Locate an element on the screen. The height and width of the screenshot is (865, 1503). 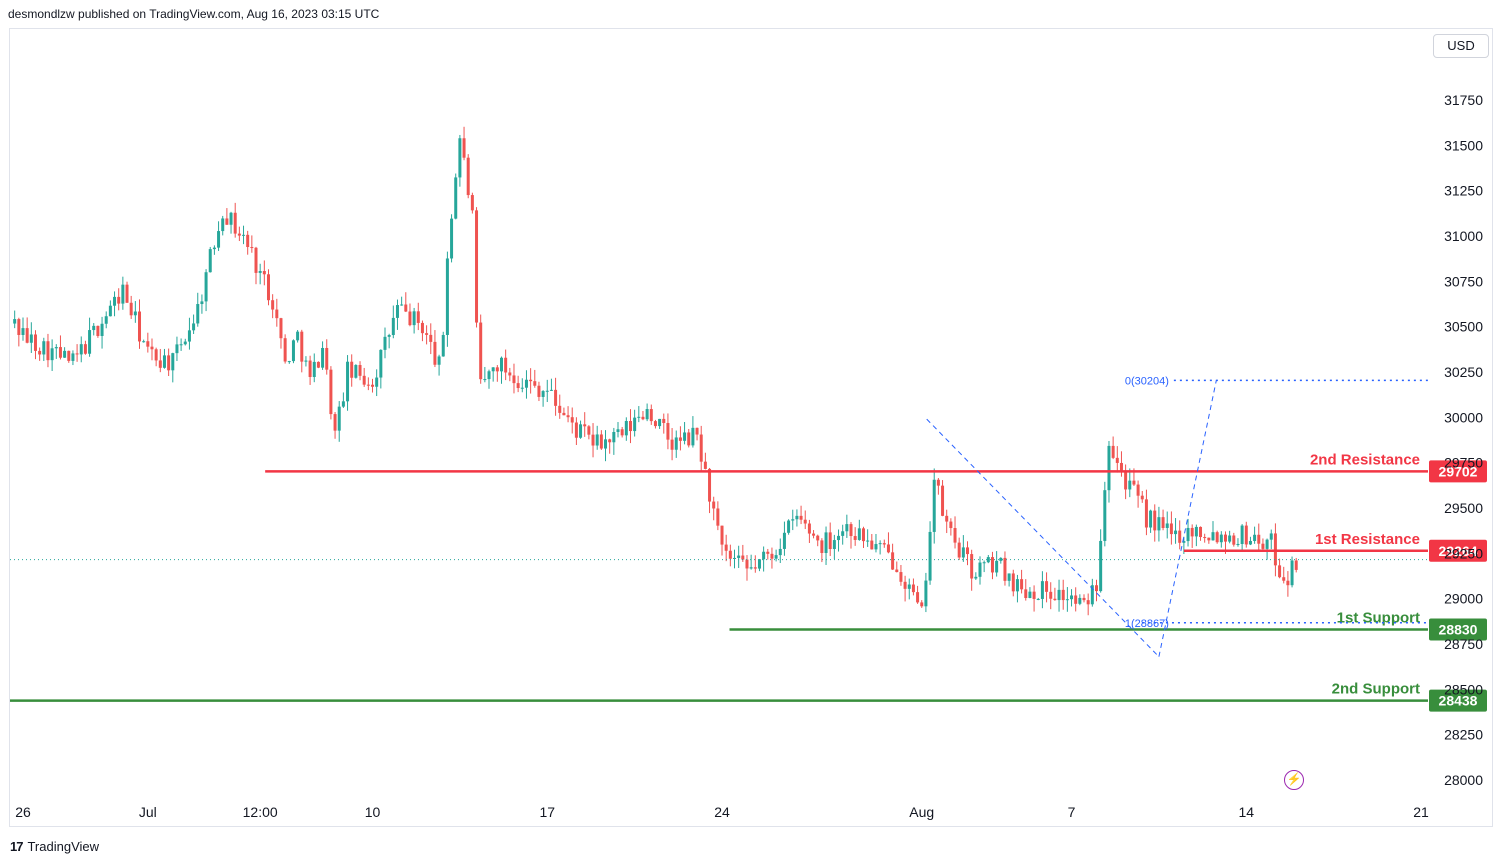
time-tick-label: 10 is located at coordinates (373, 812).